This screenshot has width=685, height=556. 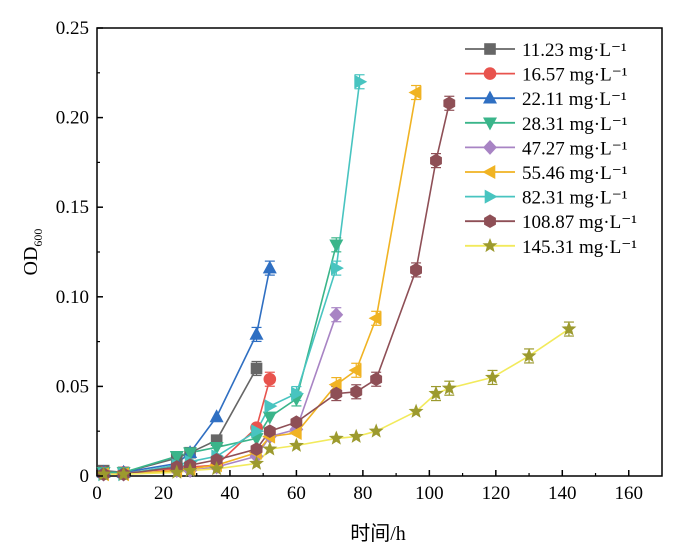 I want to click on y-tick-label: 0.10, so click(x=72, y=297).